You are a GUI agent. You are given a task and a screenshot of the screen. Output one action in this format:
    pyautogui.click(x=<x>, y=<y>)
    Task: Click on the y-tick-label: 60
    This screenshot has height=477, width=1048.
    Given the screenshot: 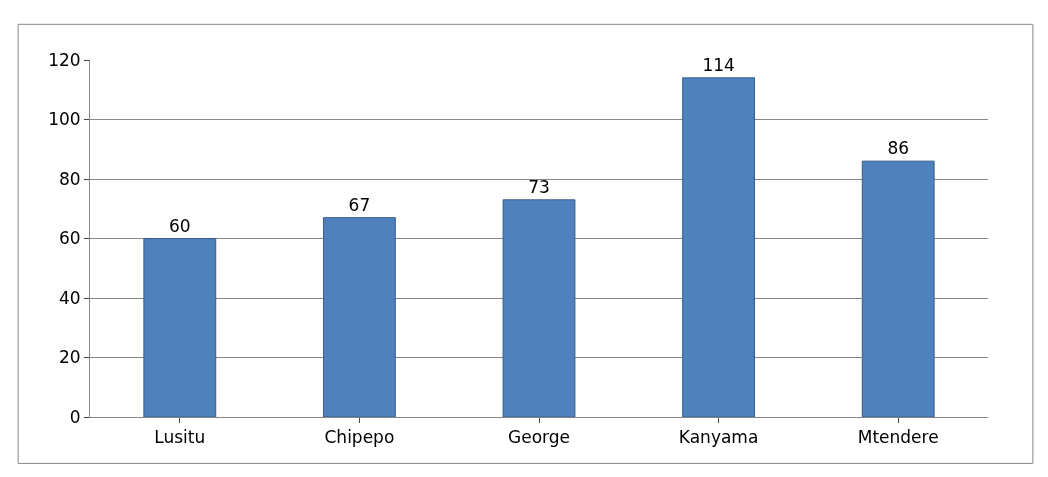 What is the action you would take?
    pyautogui.click(x=69, y=238)
    